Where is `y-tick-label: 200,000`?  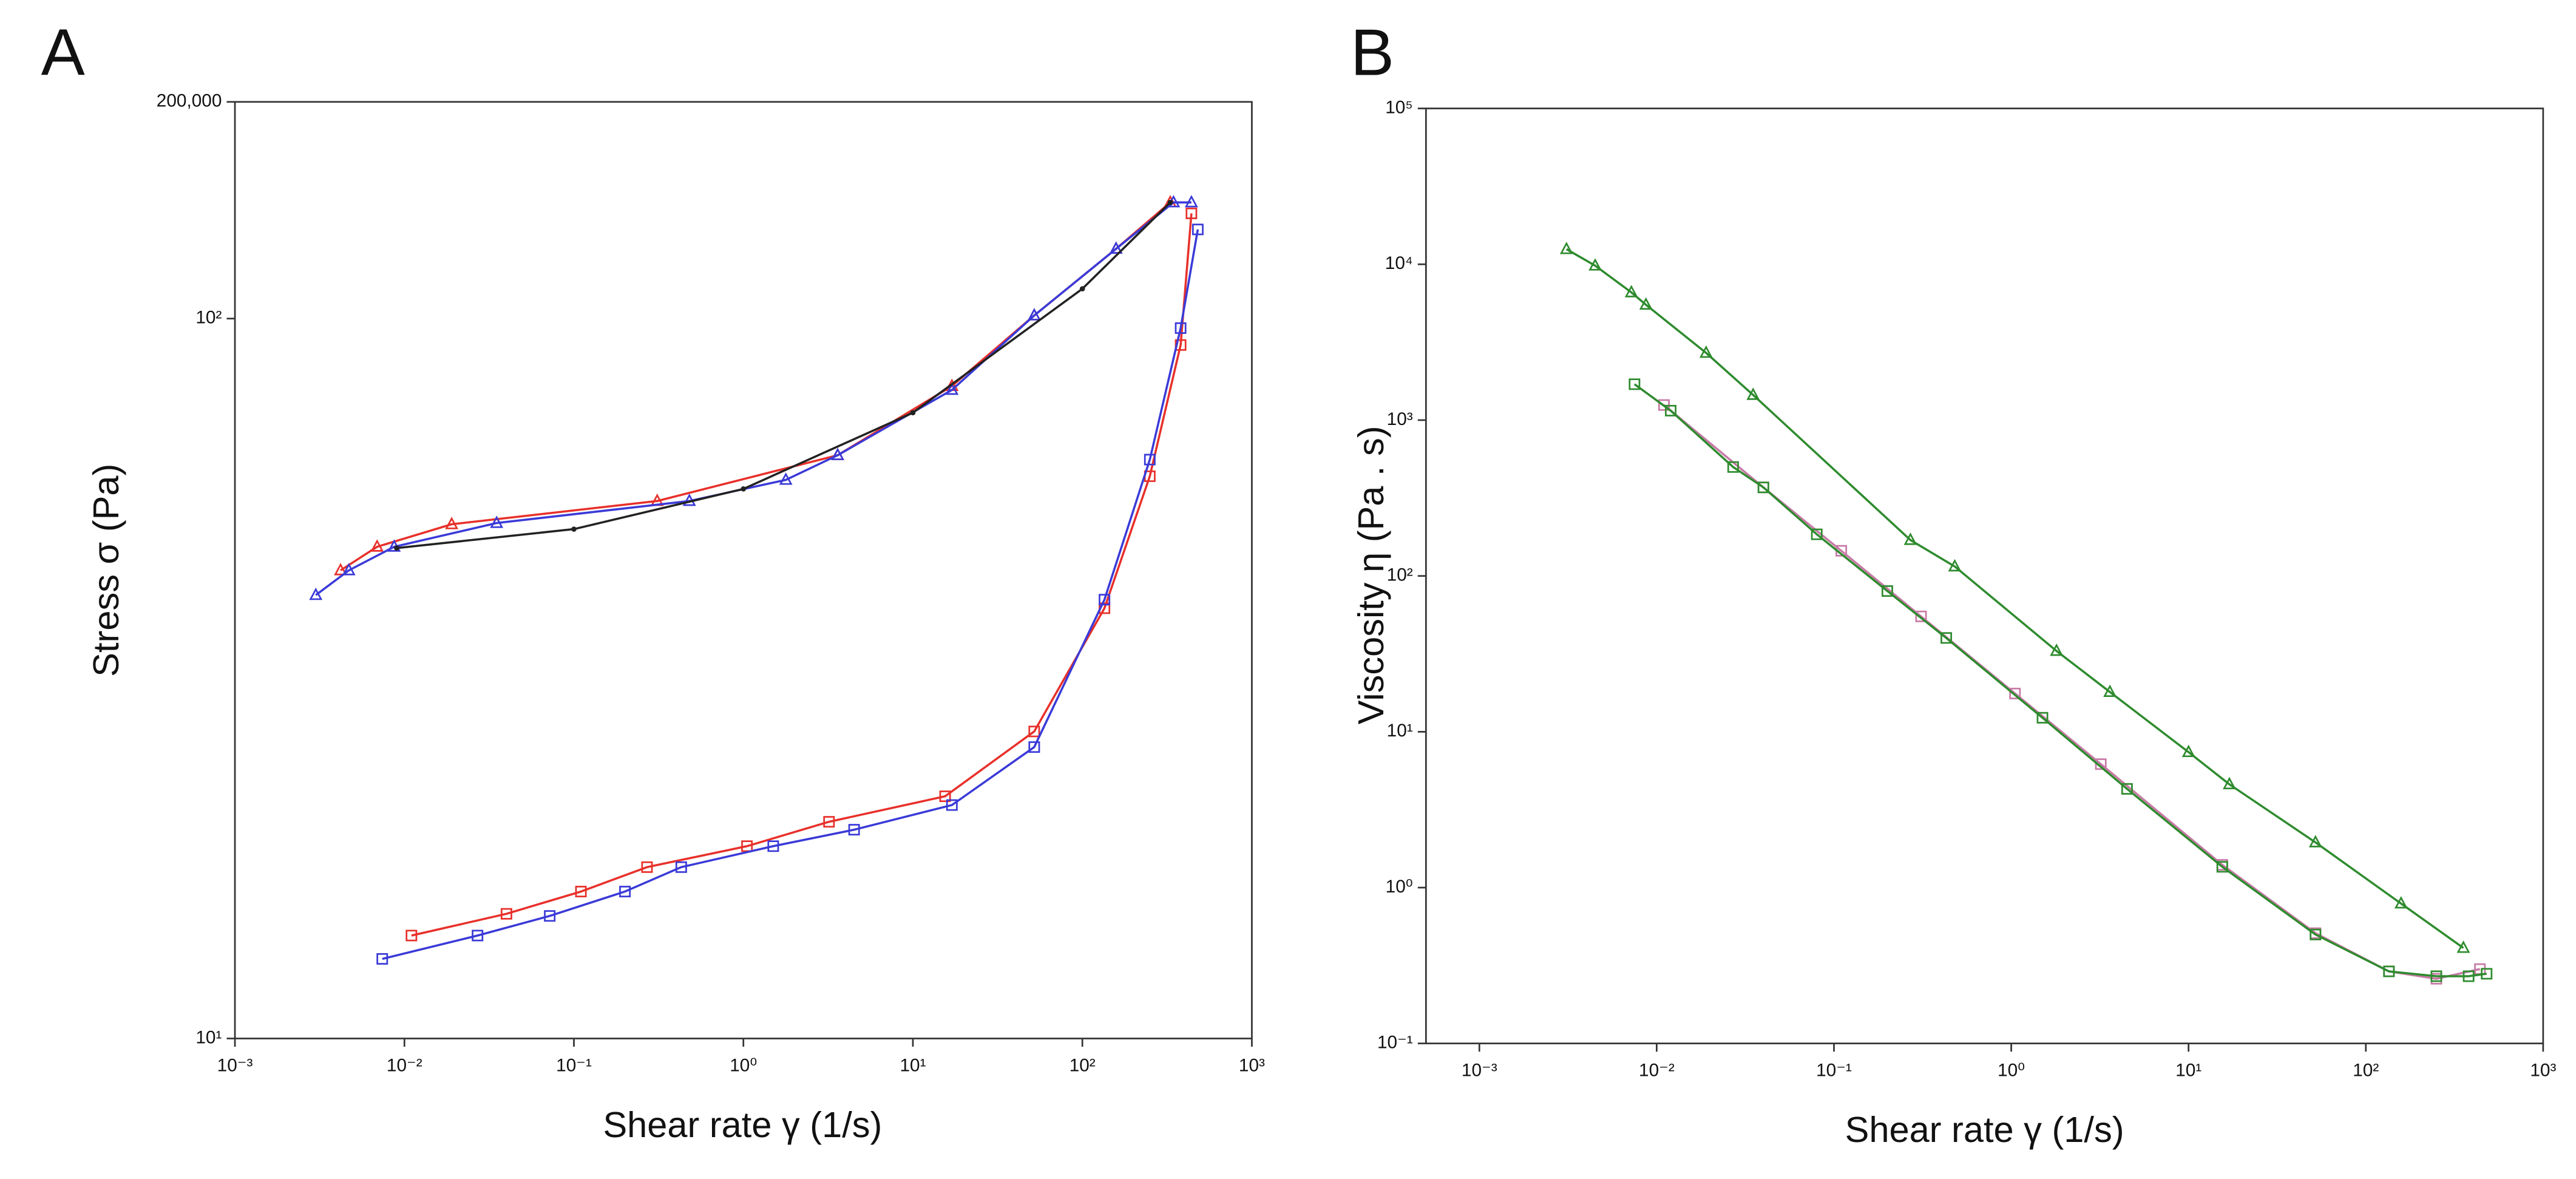 y-tick-label: 200,000 is located at coordinates (189, 101).